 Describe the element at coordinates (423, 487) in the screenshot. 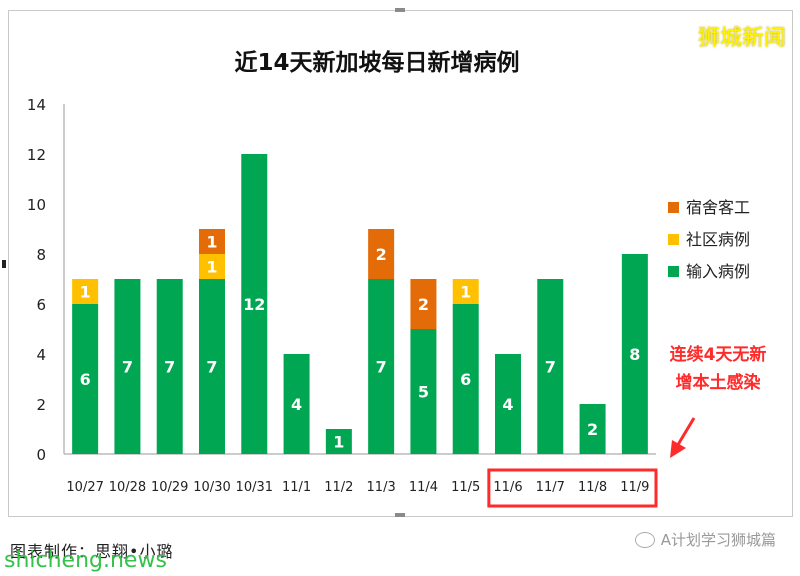

I see `x-tick-label: 11/4` at that location.